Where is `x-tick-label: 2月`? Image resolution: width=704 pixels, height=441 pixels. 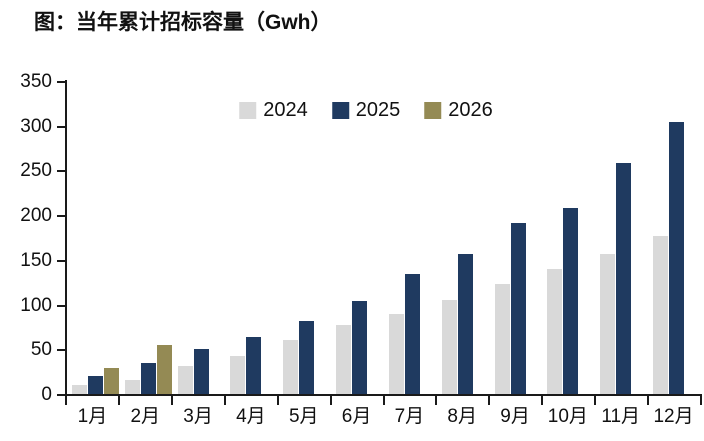 x-tick-label: 2月 is located at coordinates (145, 416).